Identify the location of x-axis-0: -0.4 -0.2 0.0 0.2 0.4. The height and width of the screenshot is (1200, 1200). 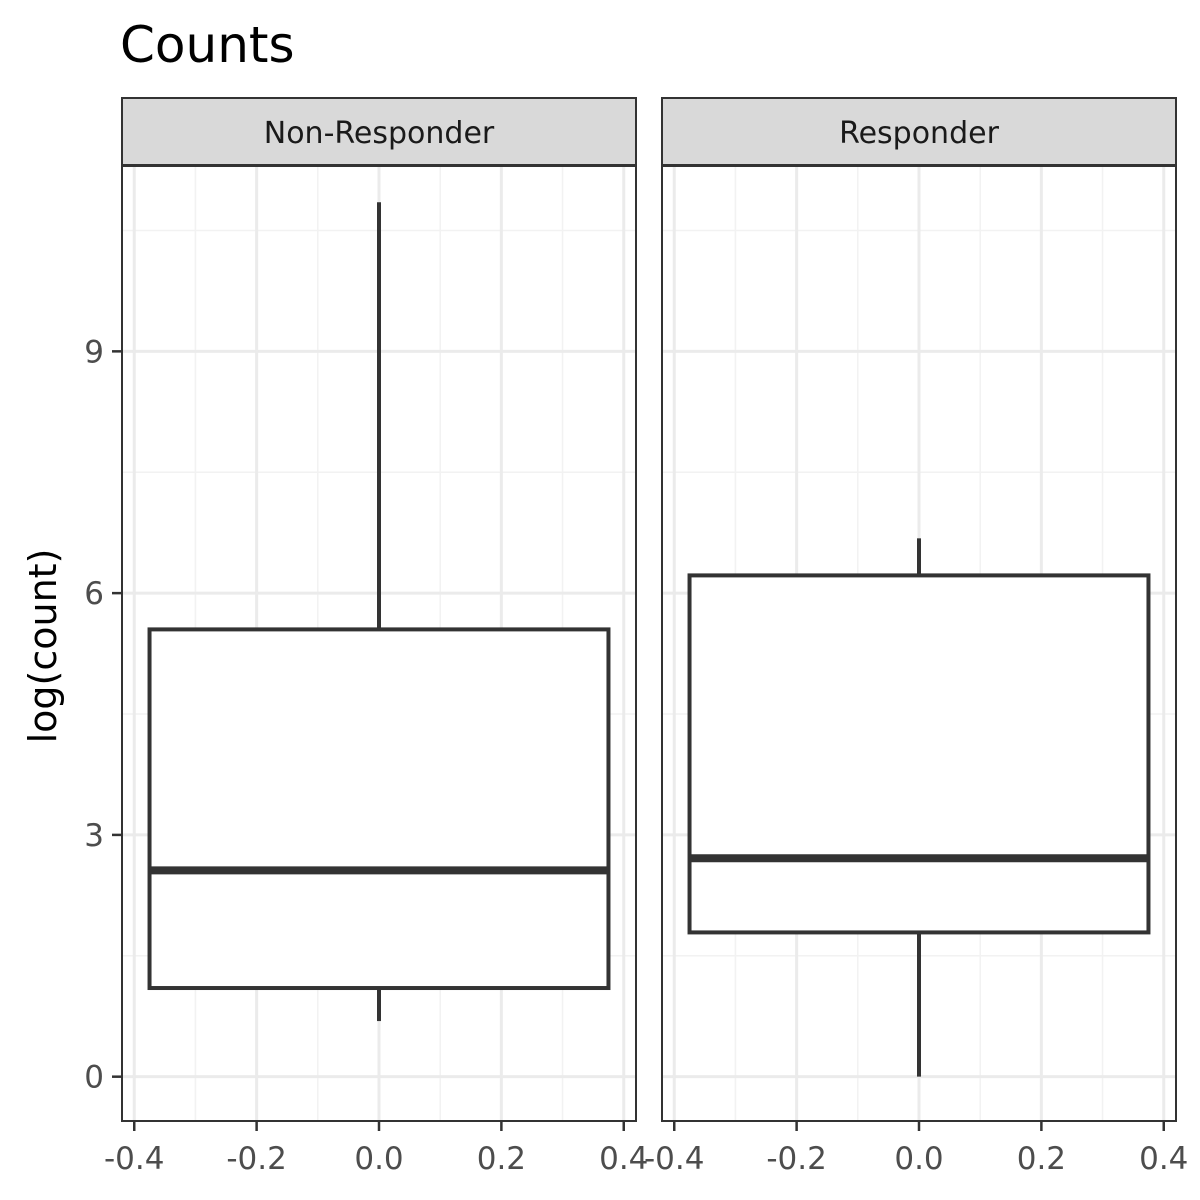
(376, 1149).